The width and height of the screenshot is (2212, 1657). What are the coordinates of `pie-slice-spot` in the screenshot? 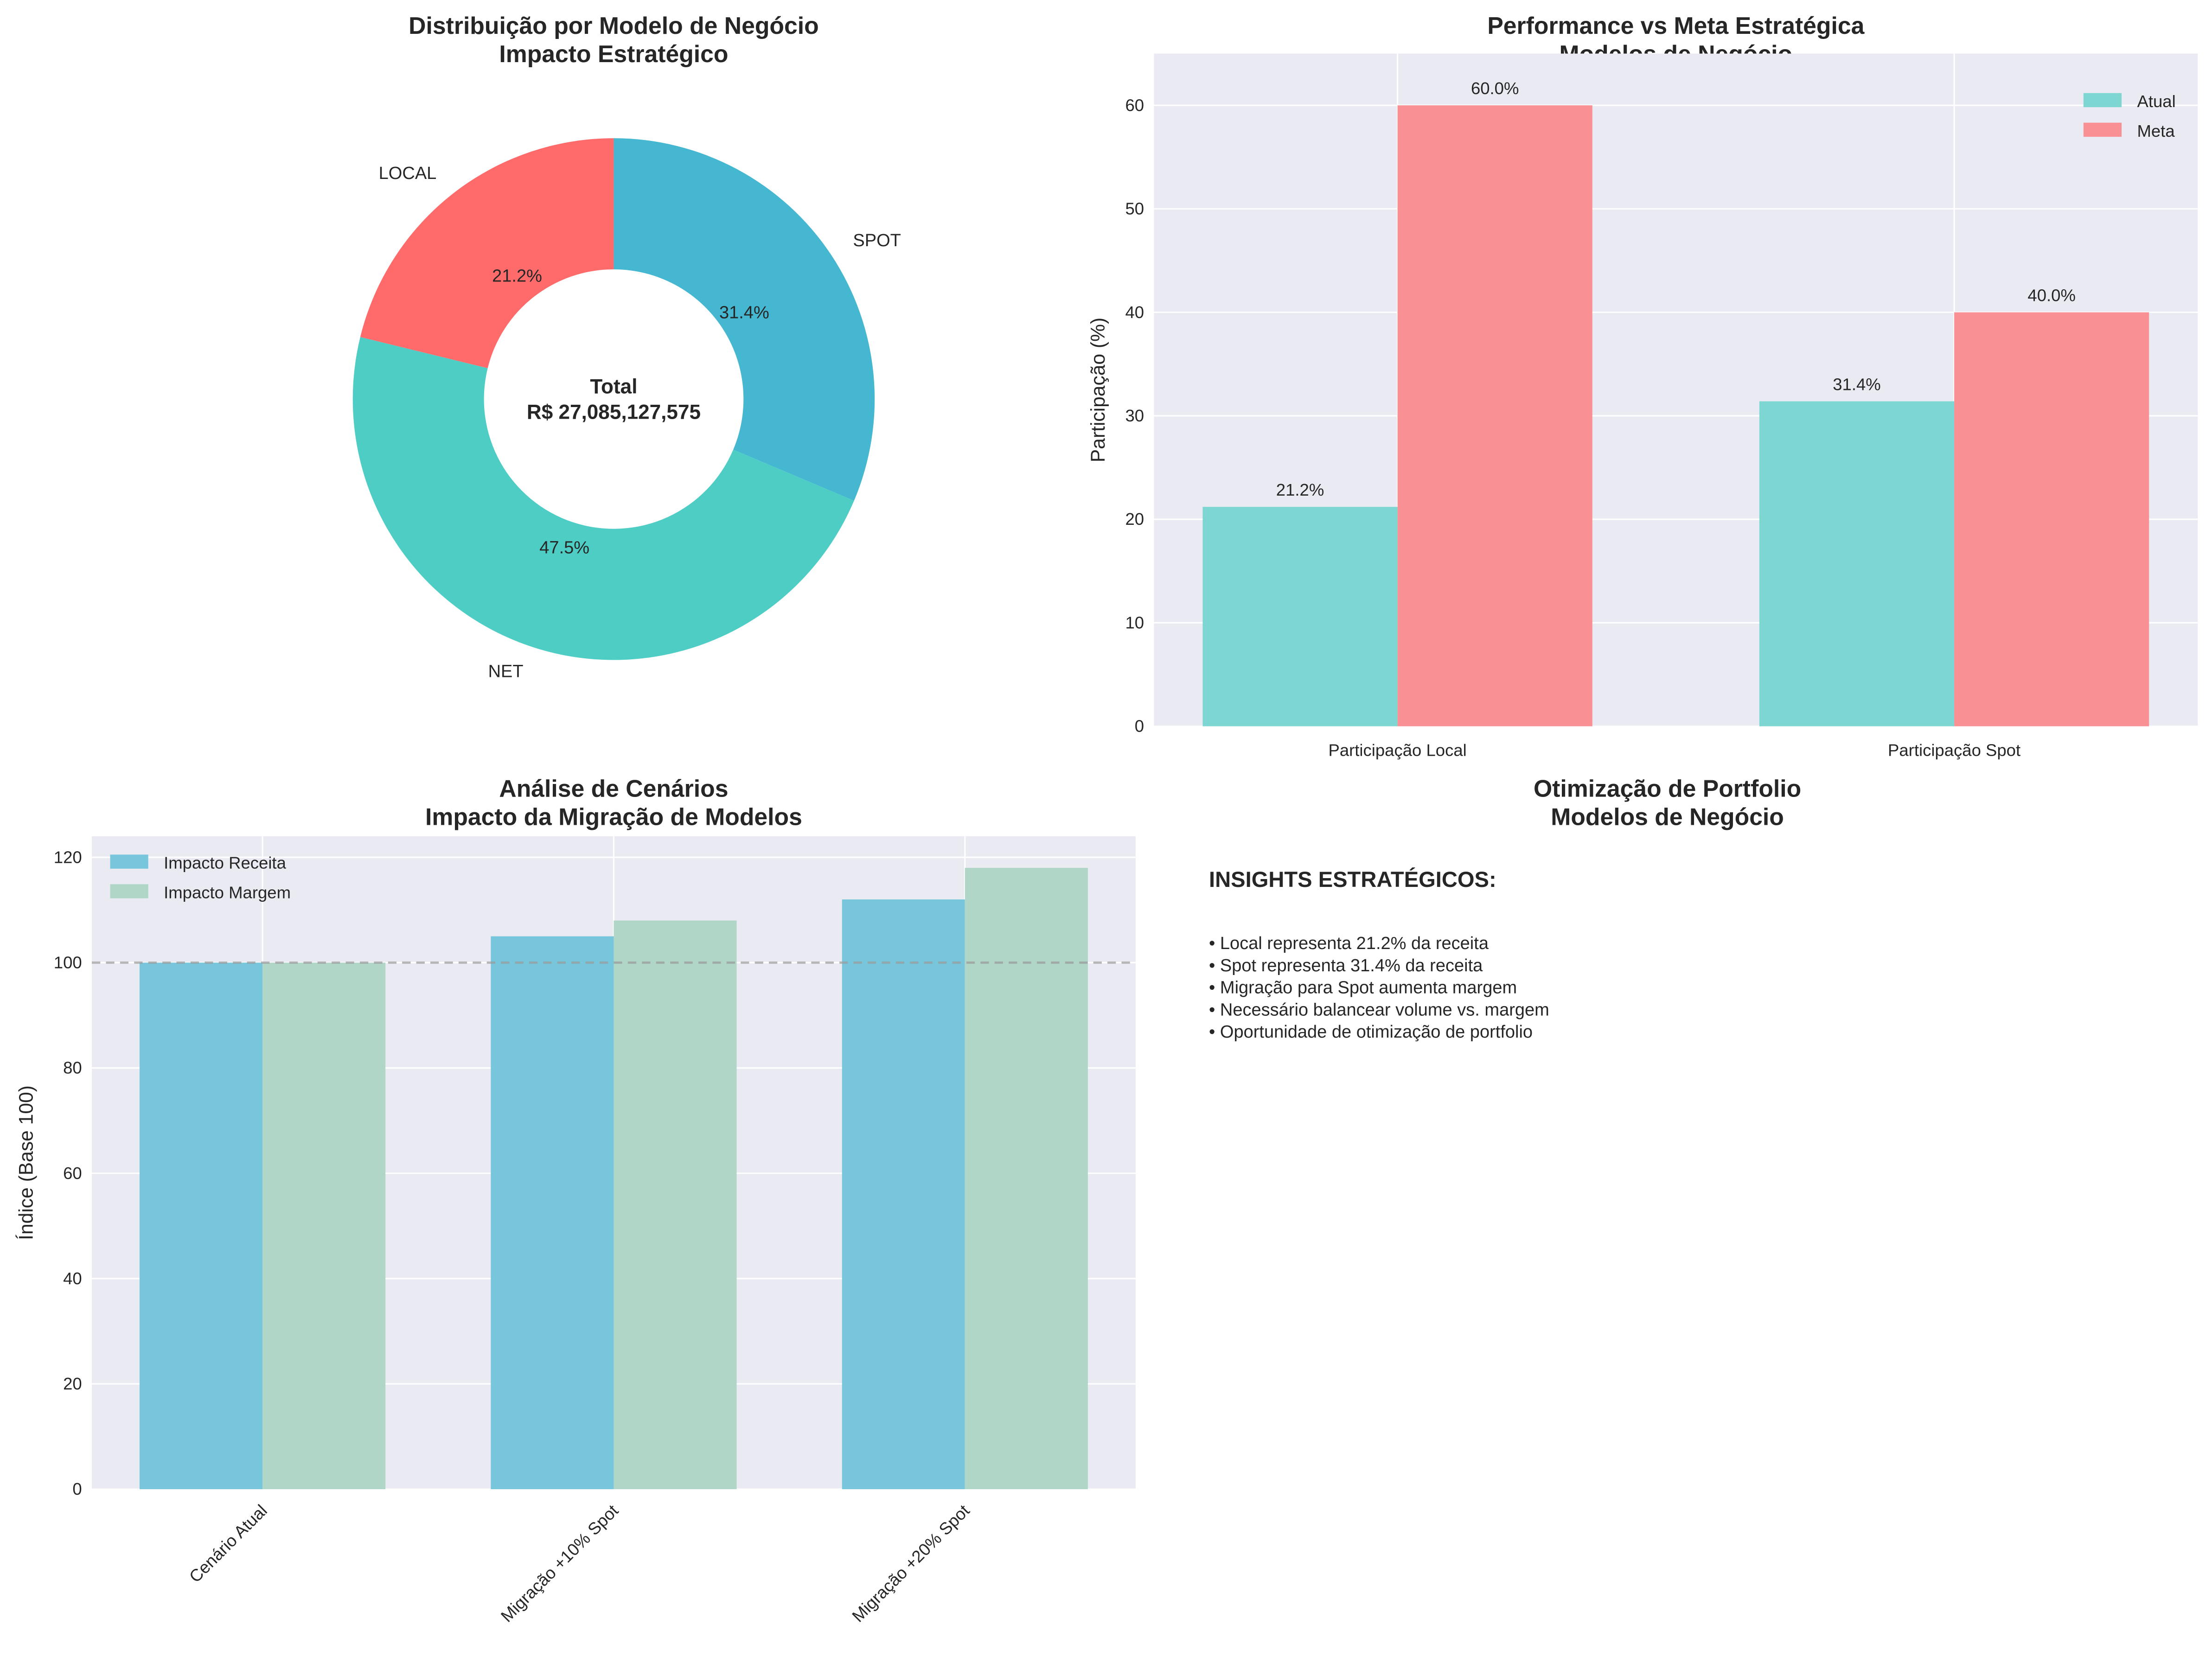 It's located at (744, 319).